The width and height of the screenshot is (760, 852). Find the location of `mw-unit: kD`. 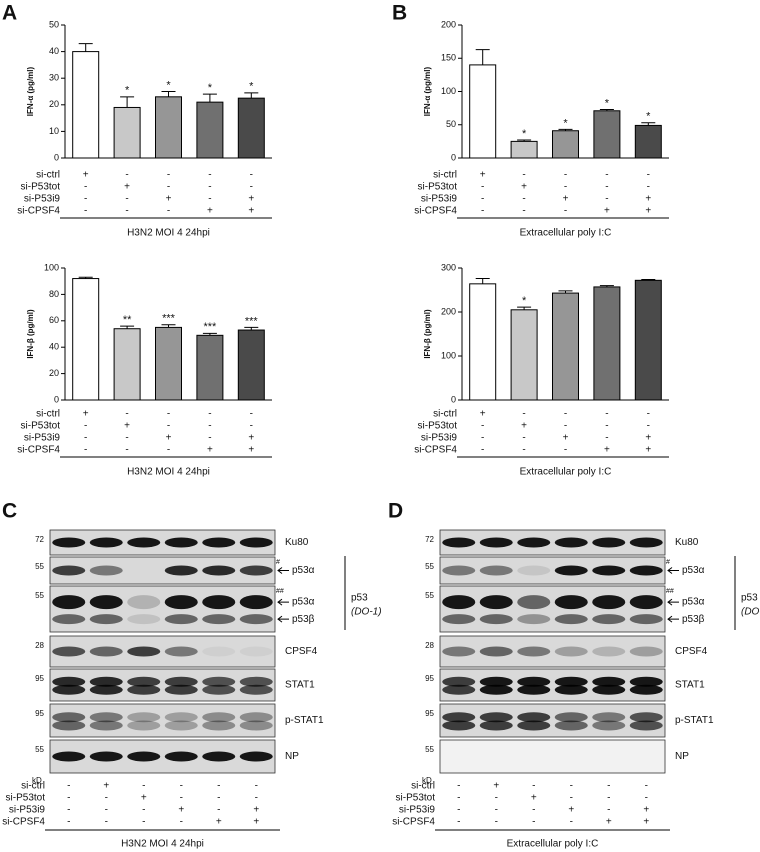

mw-unit: kD is located at coordinates (37, 780).